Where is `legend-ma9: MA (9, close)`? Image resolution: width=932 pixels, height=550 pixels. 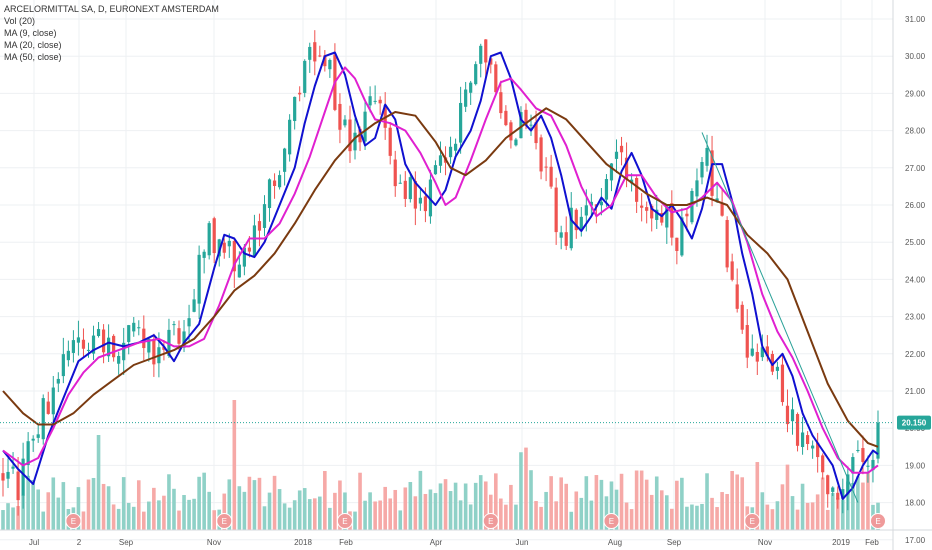
legend-ma9: MA (9, close) is located at coordinates (30, 33).